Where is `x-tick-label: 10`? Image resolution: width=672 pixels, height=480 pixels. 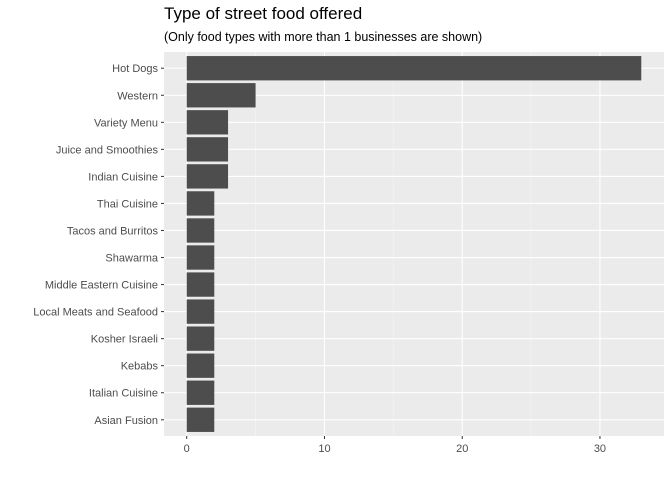 x-tick-label: 10 is located at coordinates (324, 449).